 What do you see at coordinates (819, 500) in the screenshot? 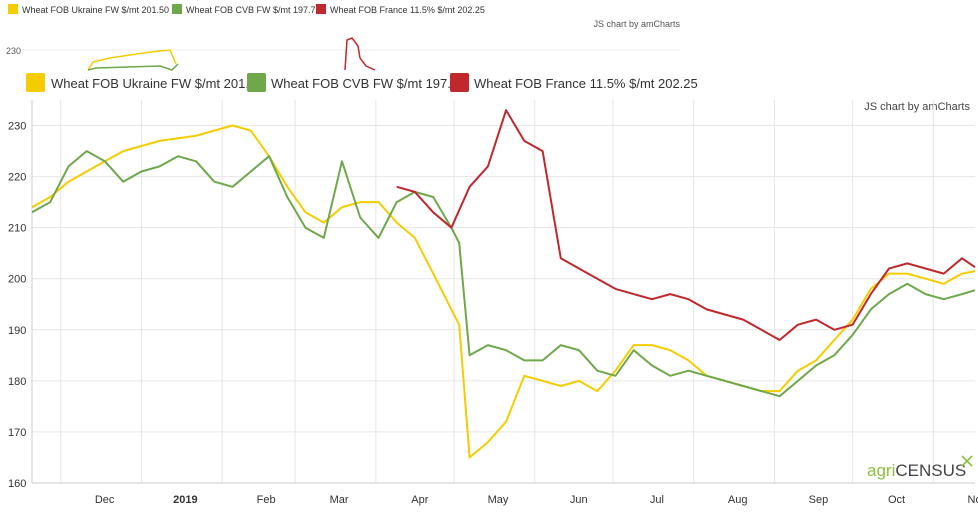
I see `x-tick-label: Sep` at bounding box center [819, 500].